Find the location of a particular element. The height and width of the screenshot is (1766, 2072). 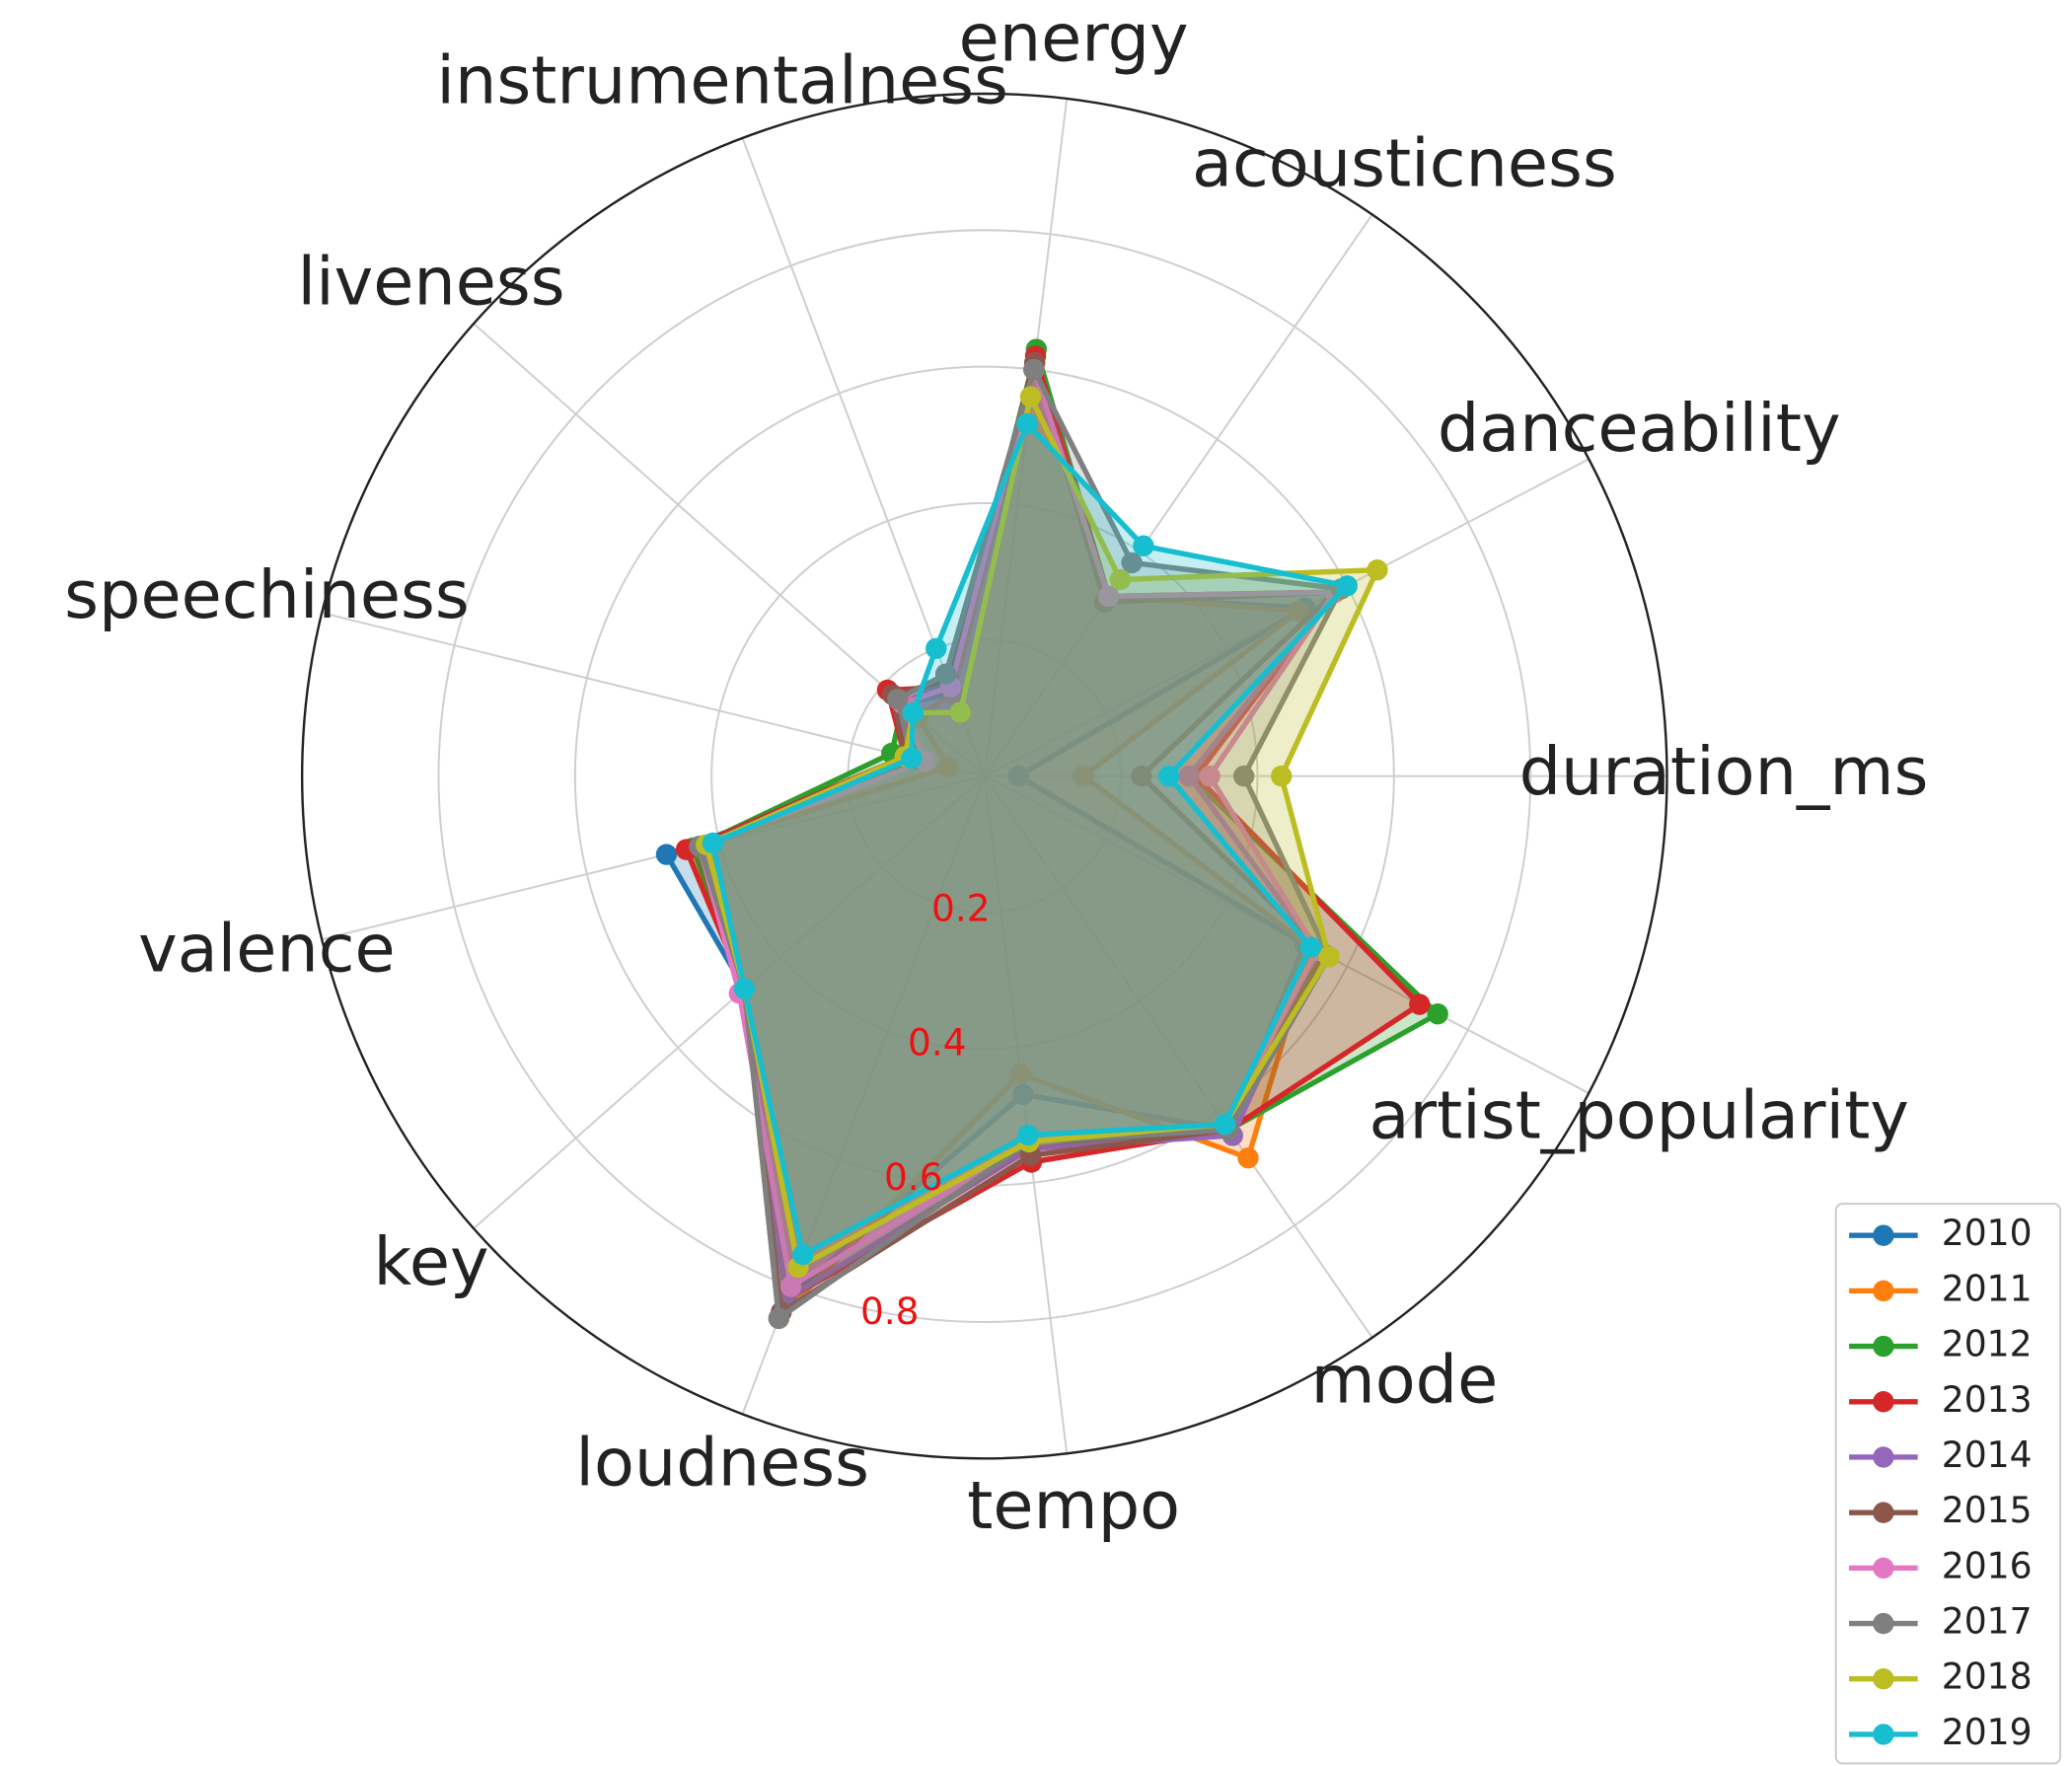

category-label: artist_popularity is located at coordinates (1639, 1115).